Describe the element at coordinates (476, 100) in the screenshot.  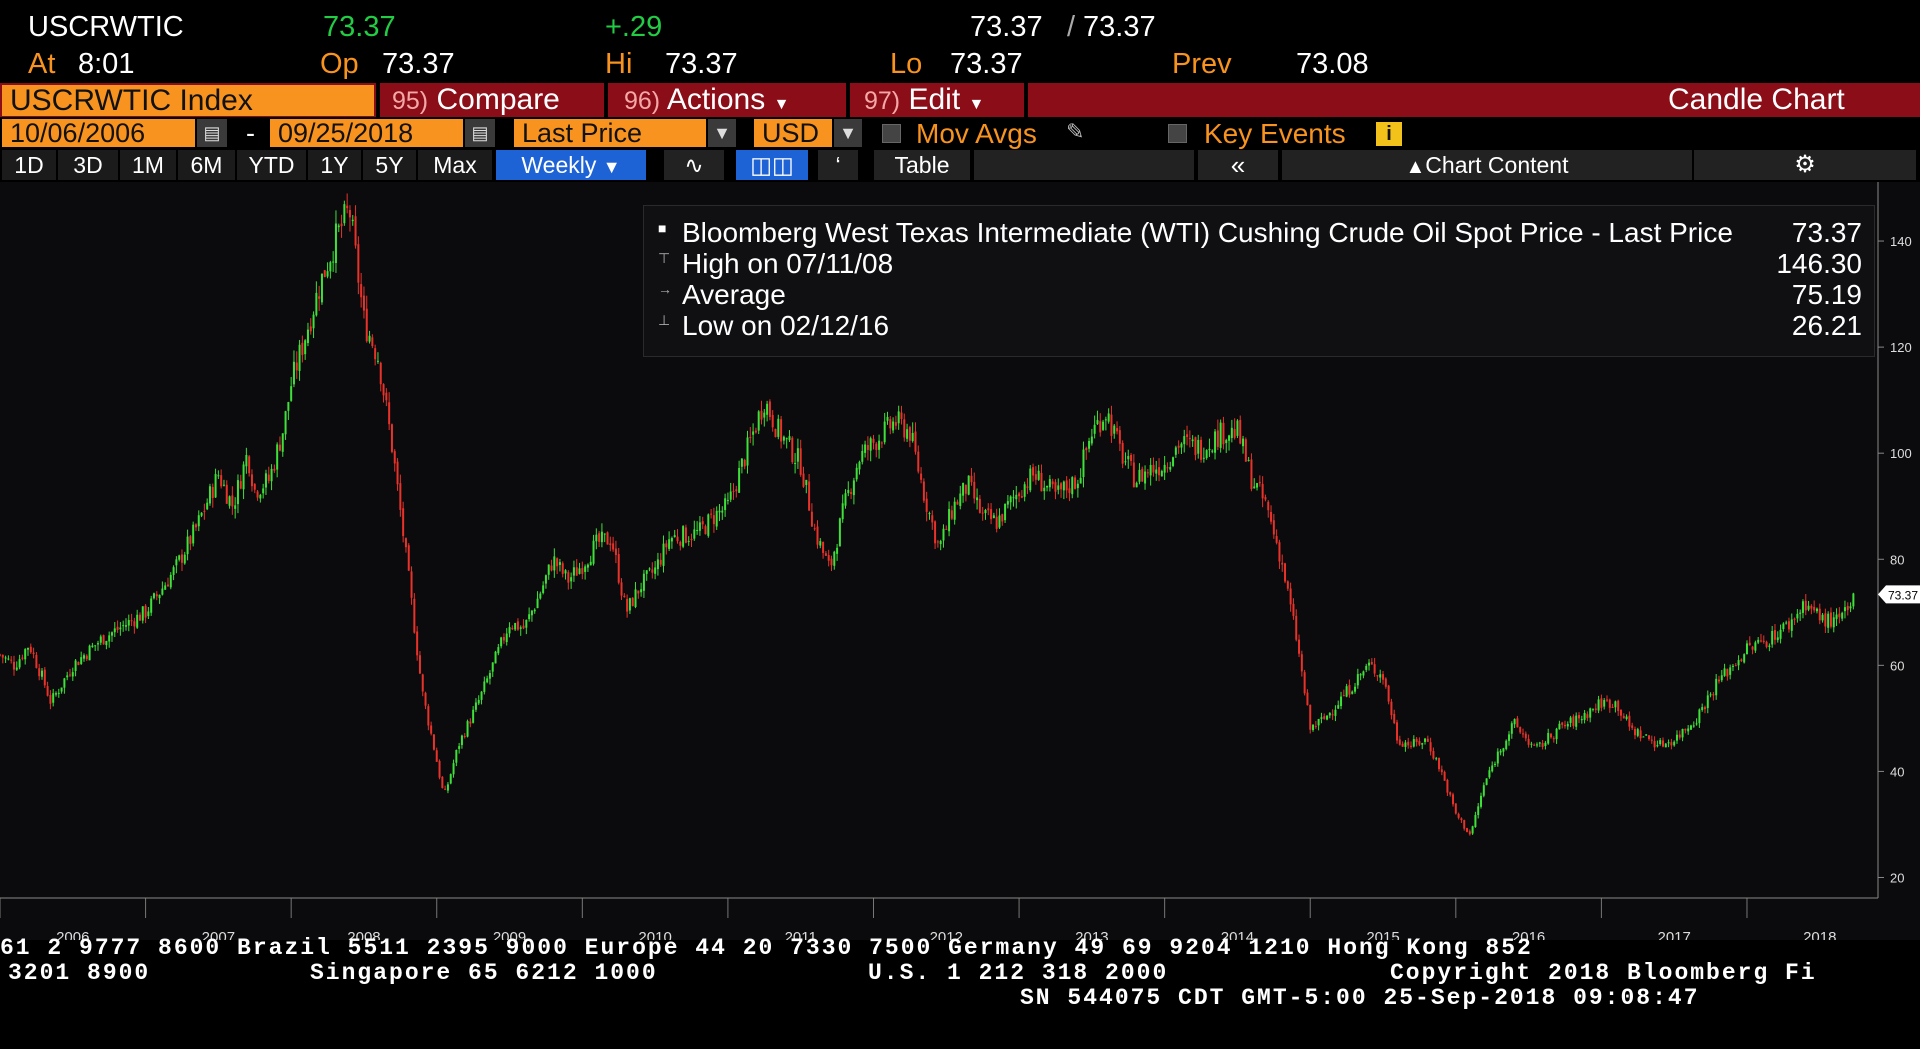
I see `compare-menu: 95) Compare` at that location.